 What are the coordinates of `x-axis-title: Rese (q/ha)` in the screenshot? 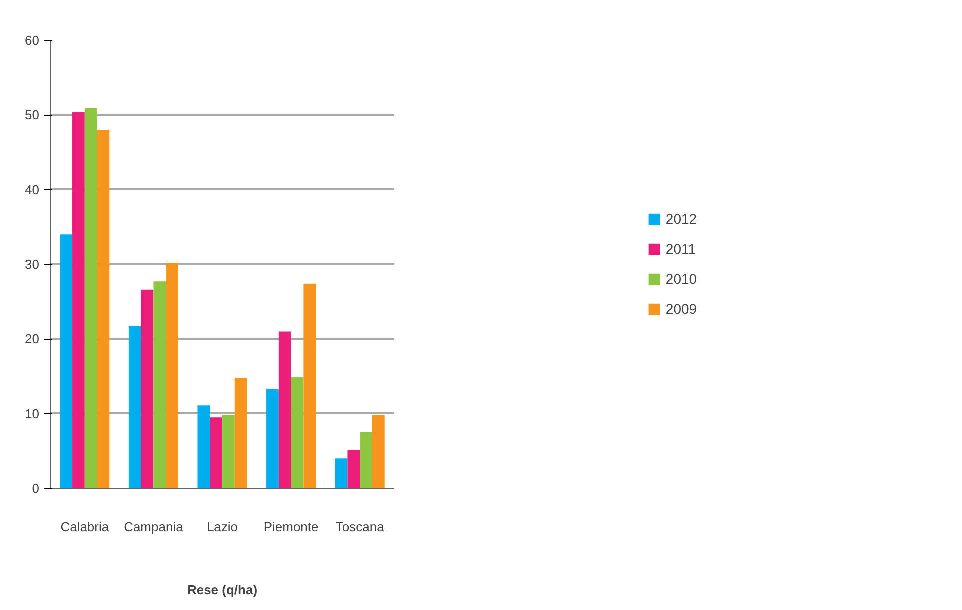 It's located at (222, 590).